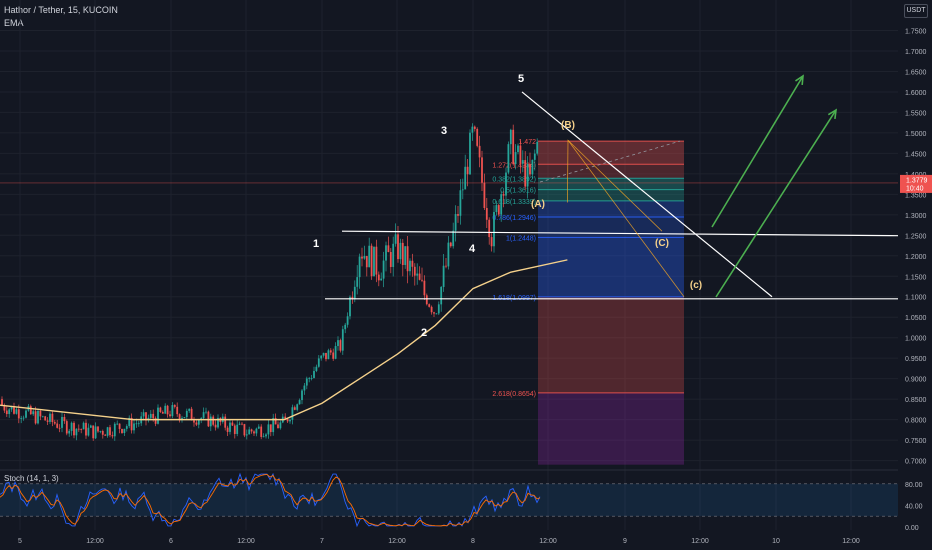  Describe the element at coordinates (521, 79) in the screenshot. I see `wave-label: 5` at that location.